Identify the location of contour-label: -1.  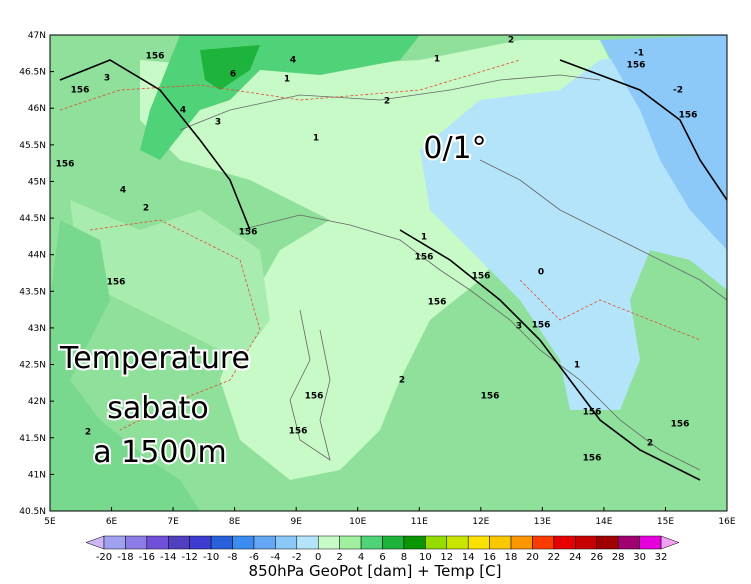
(639, 54).